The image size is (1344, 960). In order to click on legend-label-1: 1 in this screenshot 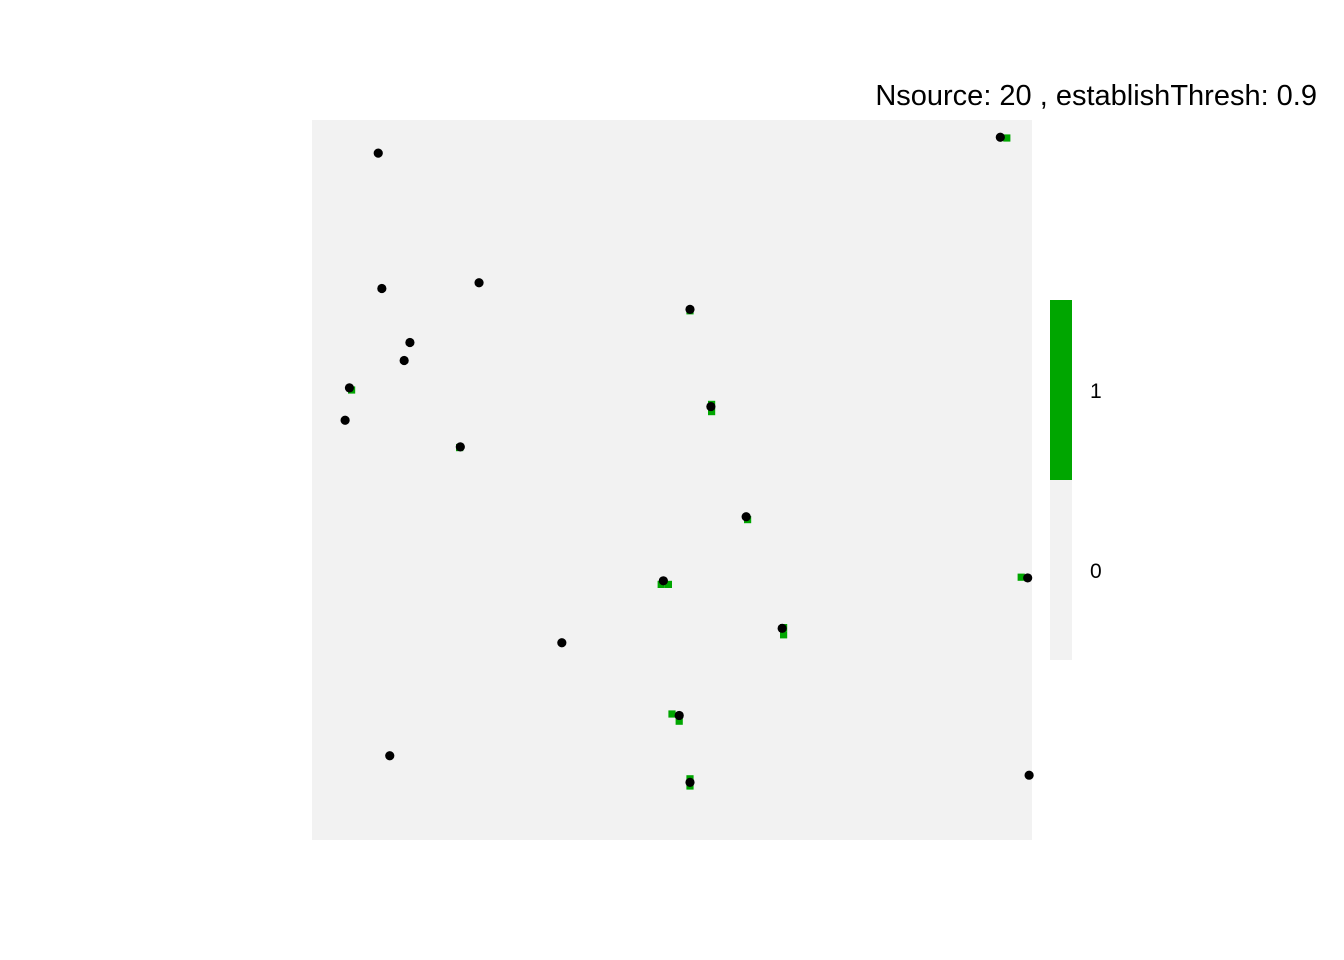, I will do `click(1096, 391)`.